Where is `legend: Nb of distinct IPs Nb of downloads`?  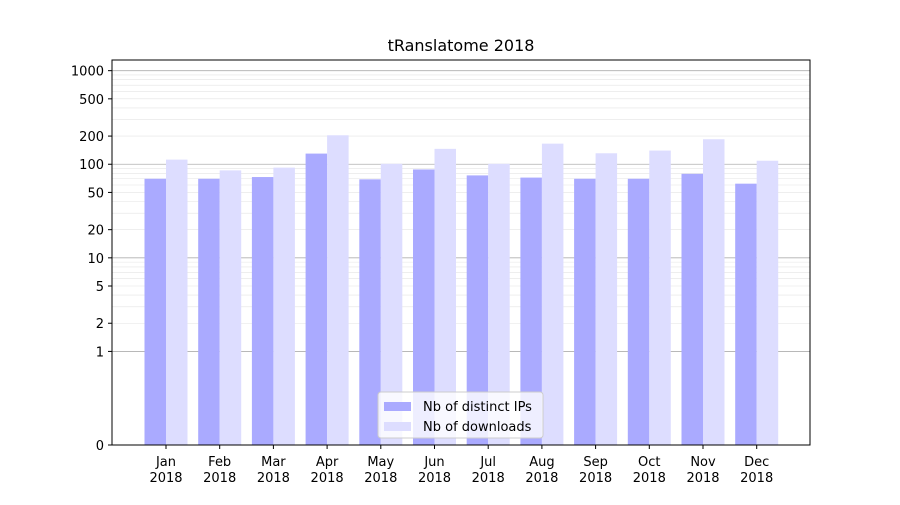 legend: Nb of distinct IPs Nb of downloads is located at coordinates (460, 415).